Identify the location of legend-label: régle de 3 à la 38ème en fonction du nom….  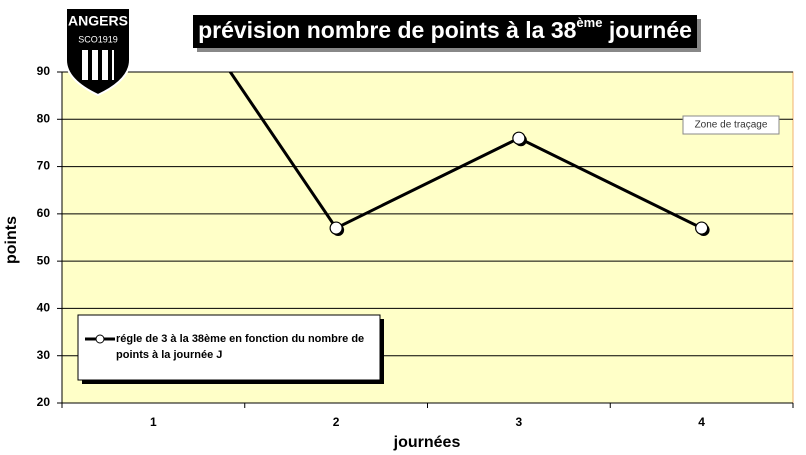
(240, 347).